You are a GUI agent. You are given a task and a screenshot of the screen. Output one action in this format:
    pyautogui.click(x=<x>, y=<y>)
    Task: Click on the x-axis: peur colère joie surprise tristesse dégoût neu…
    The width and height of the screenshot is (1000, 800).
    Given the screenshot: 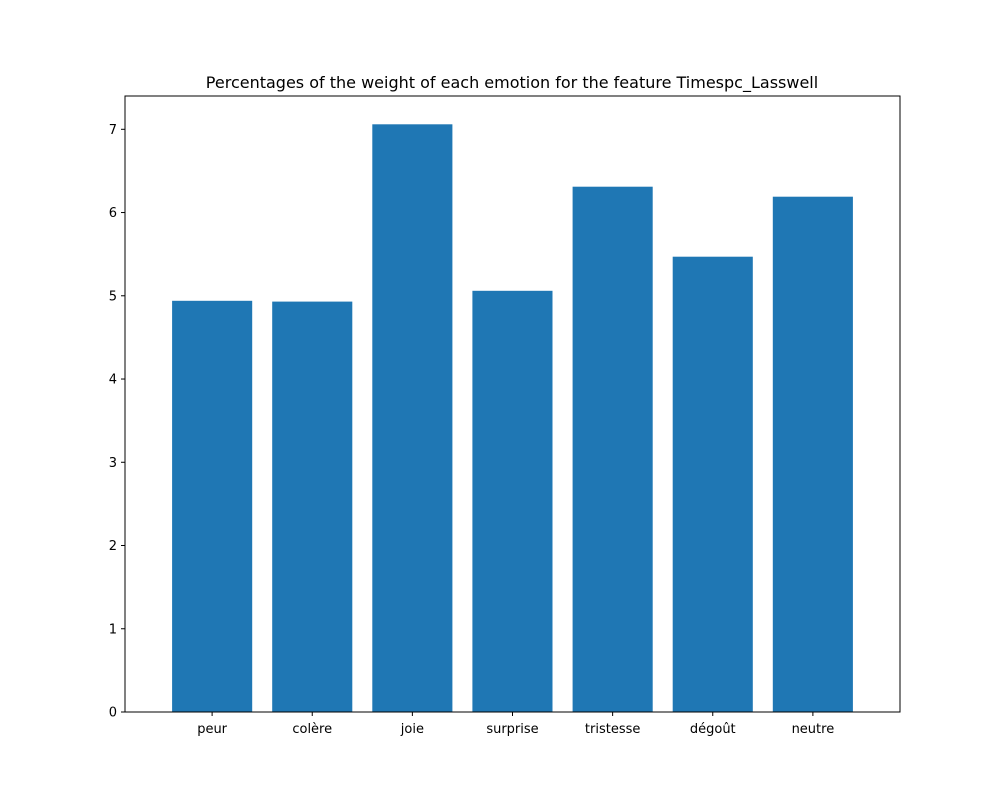 What is the action you would take?
    pyautogui.click(x=515, y=724)
    